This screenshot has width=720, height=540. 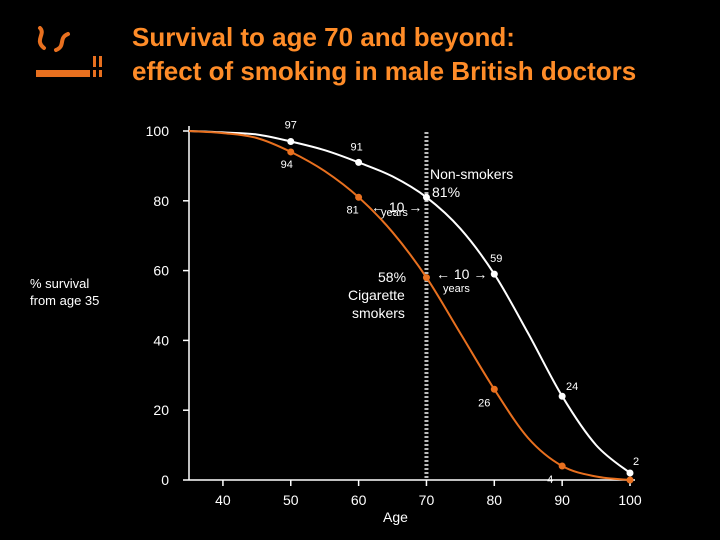 I want to click on y-tick-label: 100, so click(x=158, y=131).